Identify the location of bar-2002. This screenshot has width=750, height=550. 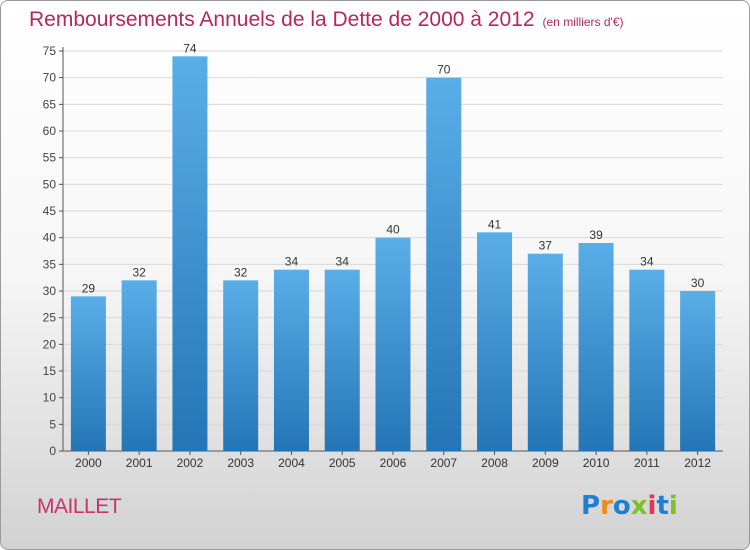
(190, 253).